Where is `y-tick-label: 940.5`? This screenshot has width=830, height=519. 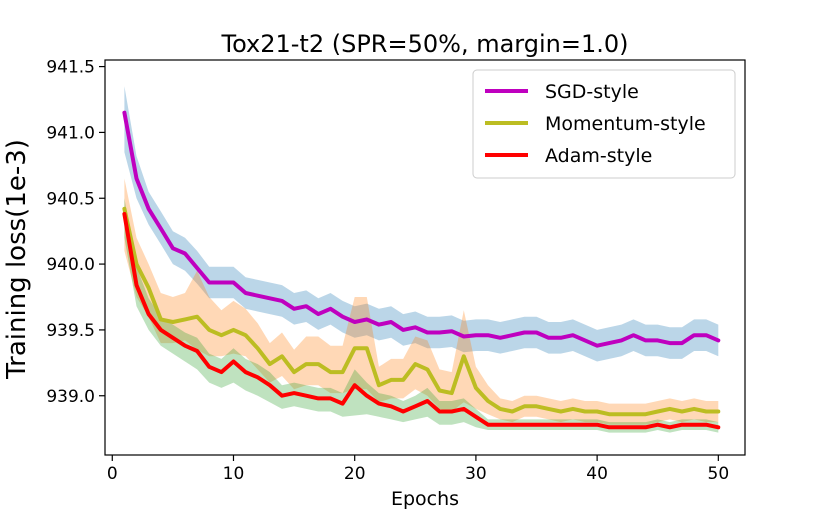 y-tick-label: 940.5 is located at coordinates (70, 199).